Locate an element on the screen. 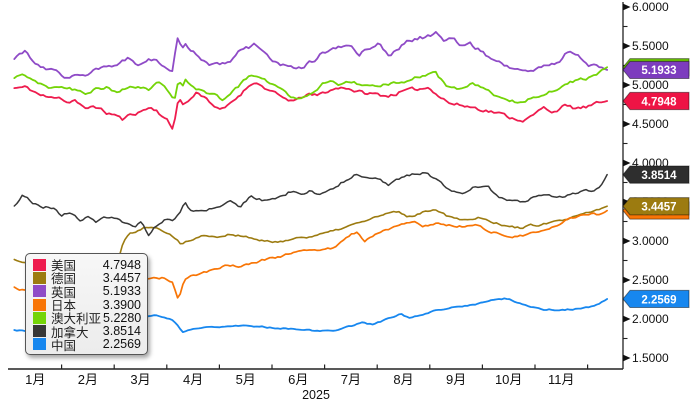 The height and width of the screenshot is (407, 691). x-tick-label-month: 3月 is located at coordinates (140, 379).